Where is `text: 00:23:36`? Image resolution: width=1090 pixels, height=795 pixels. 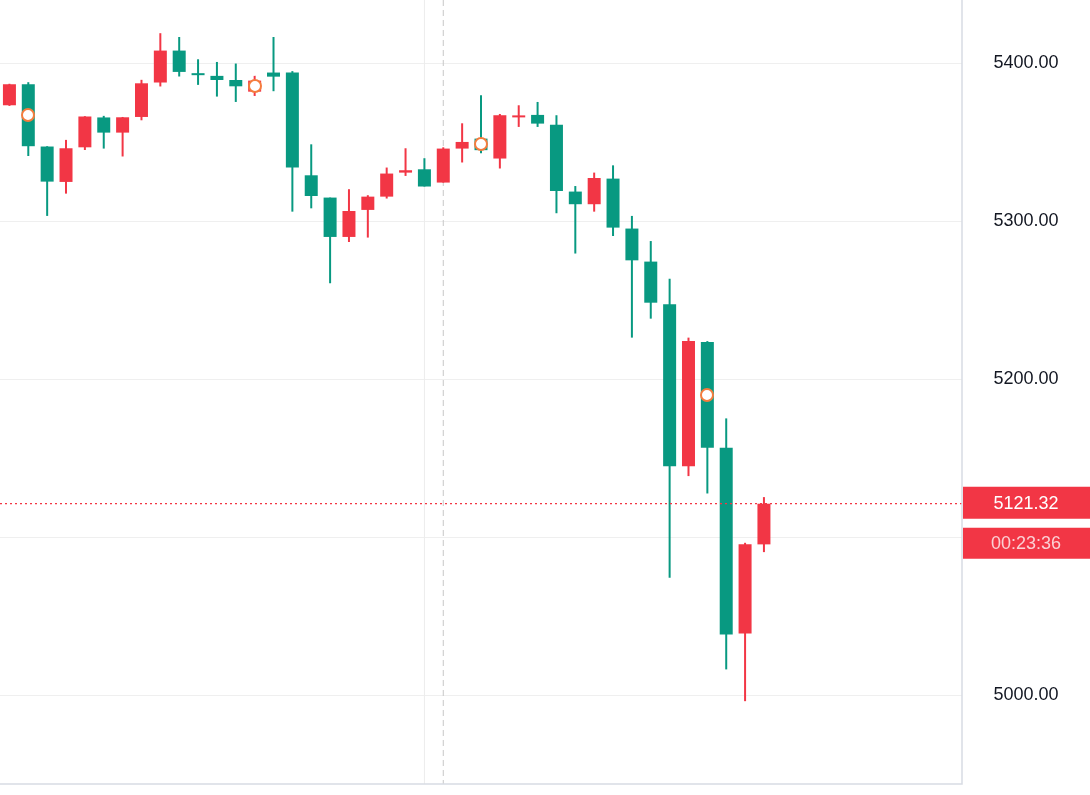
text: 00:23:36 is located at coordinates (1026, 542).